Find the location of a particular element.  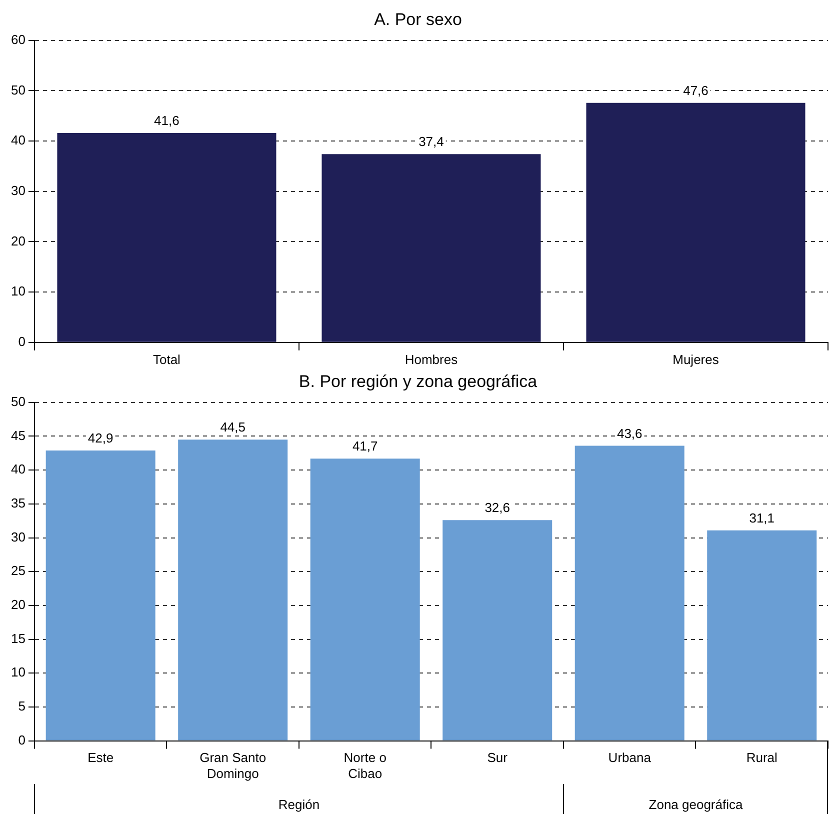

y-tick-label: 5 is located at coordinates (22, 706).